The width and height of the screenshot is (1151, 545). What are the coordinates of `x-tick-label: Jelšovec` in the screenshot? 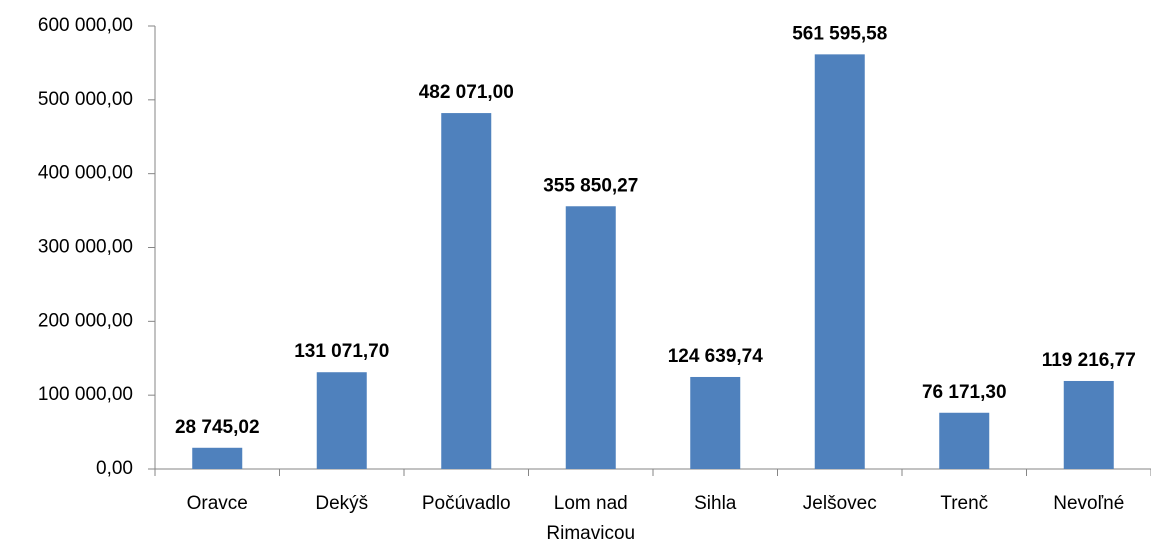 It's located at (839, 503).